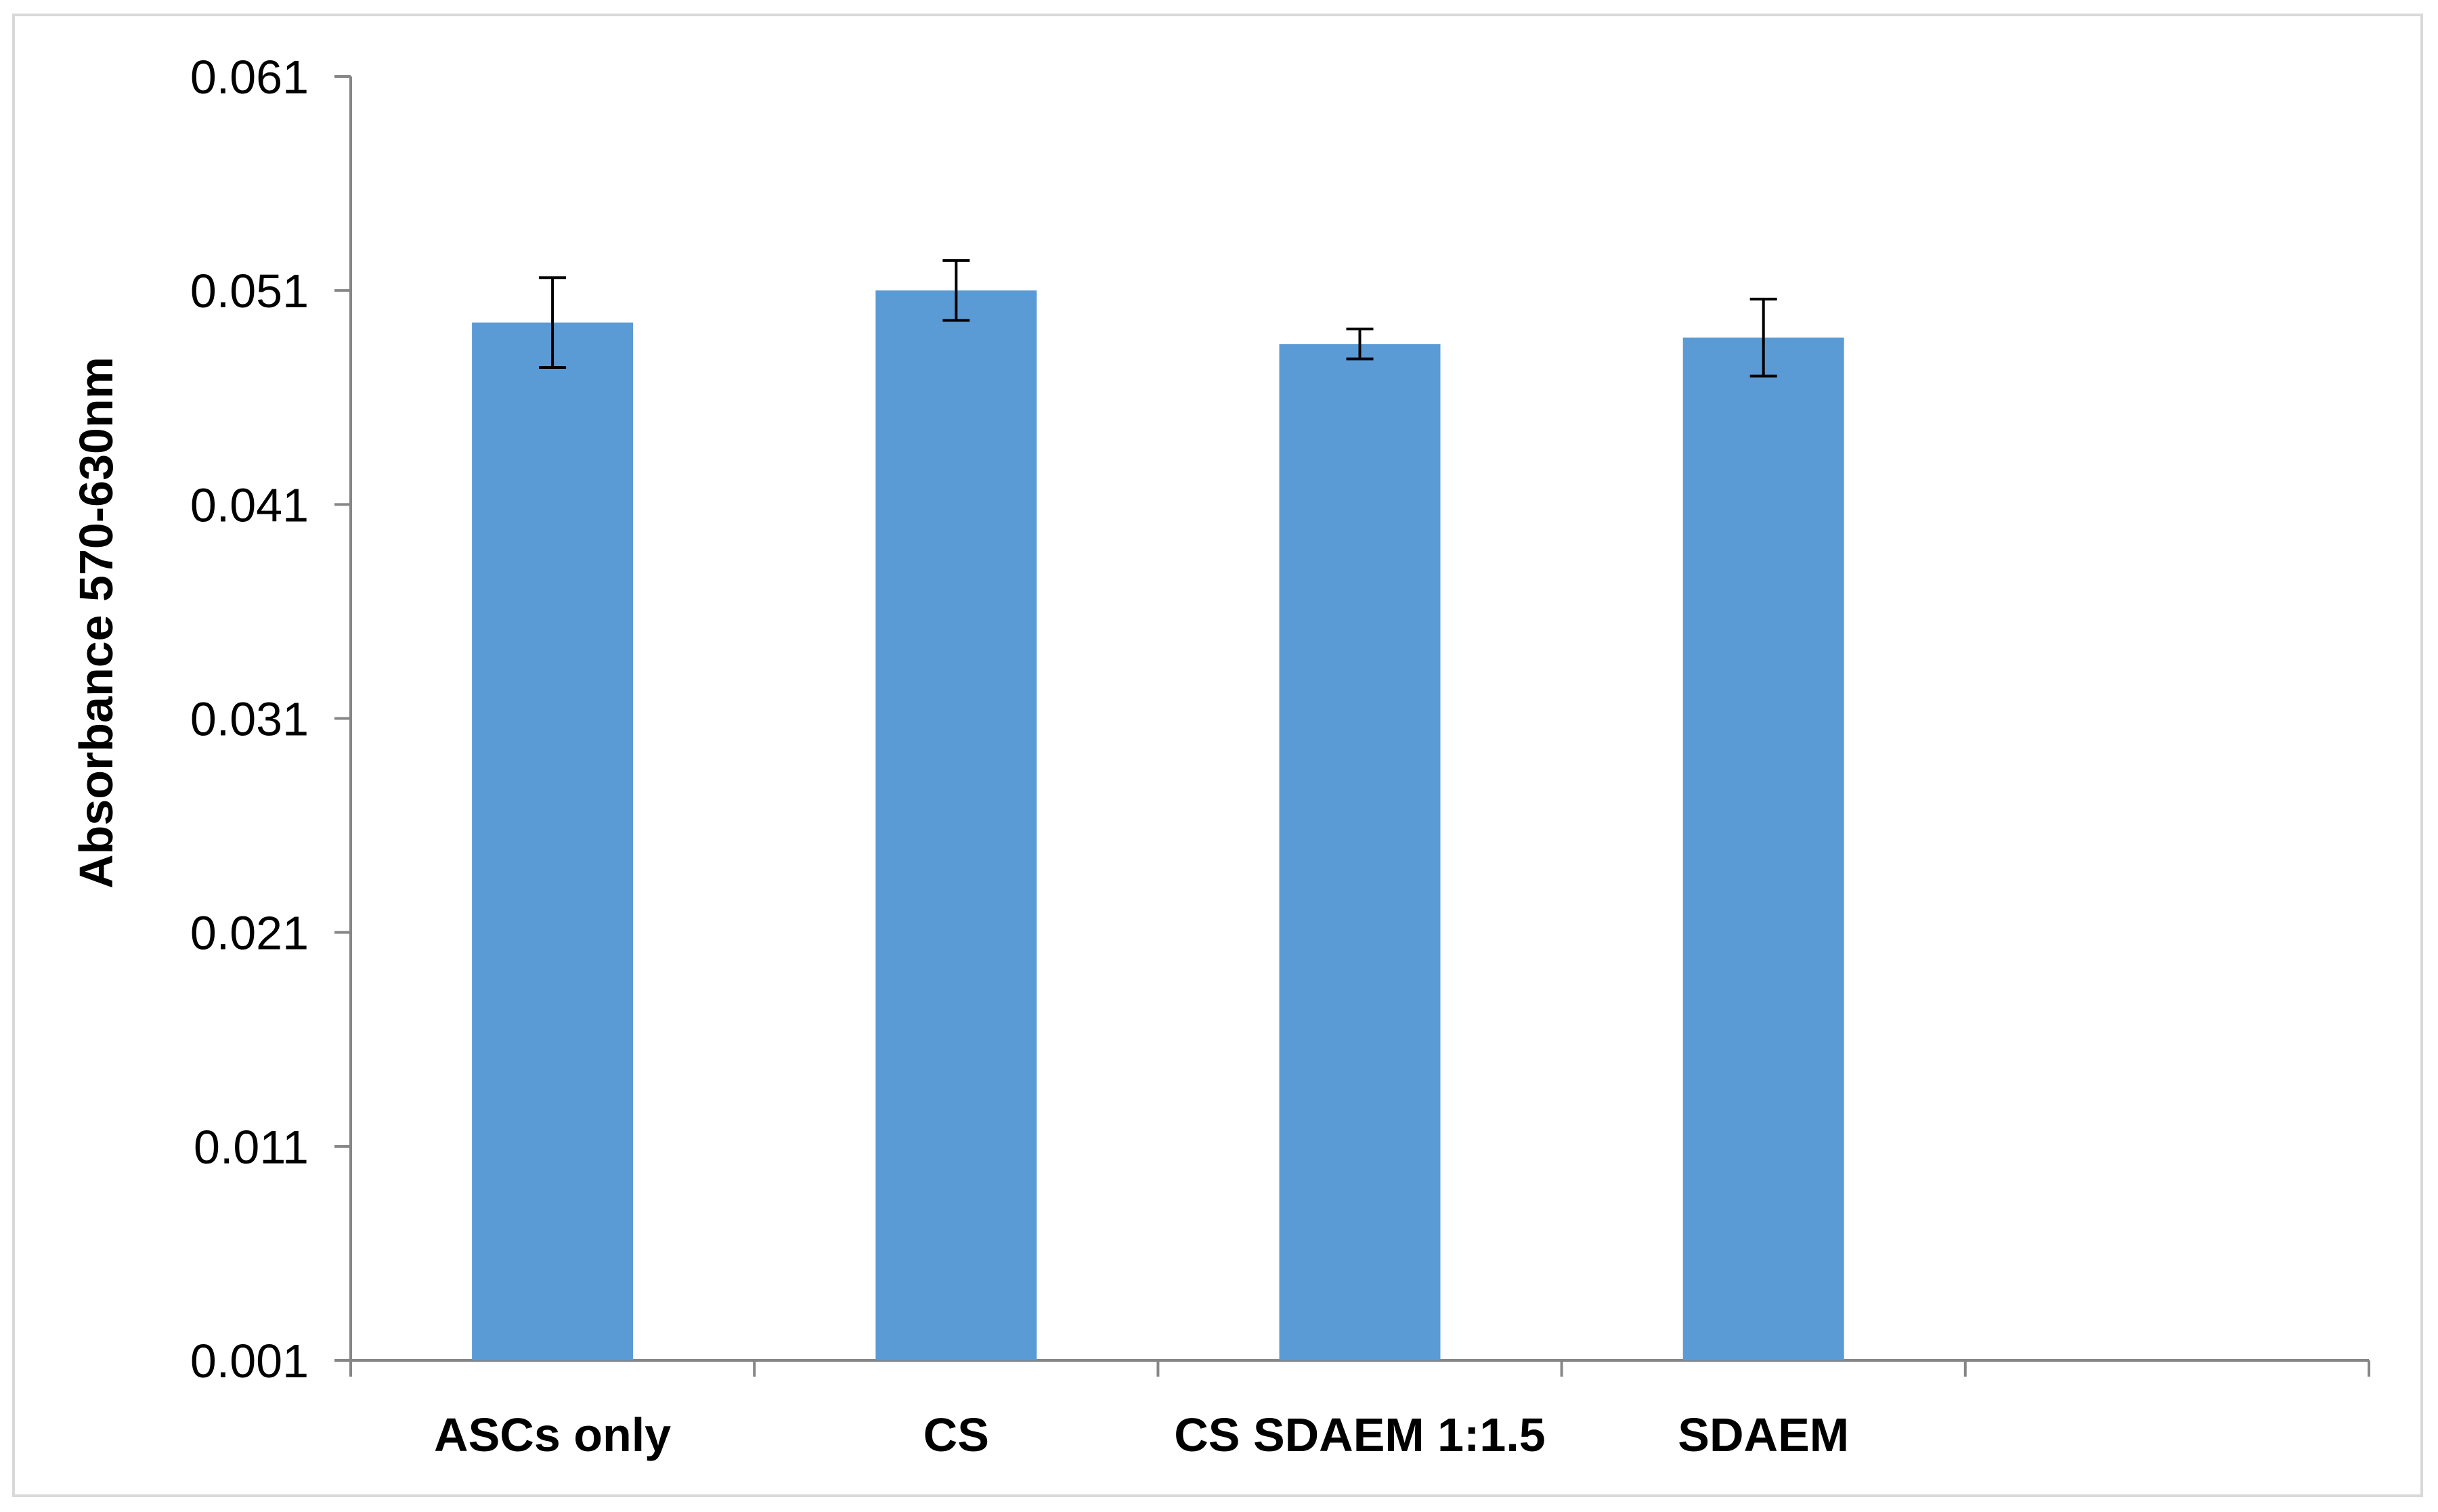 This screenshot has height=1512, width=2438. What do you see at coordinates (1764, 1435) in the screenshot?
I see `x-category-label: SDAEM` at bounding box center [1764, 1435].